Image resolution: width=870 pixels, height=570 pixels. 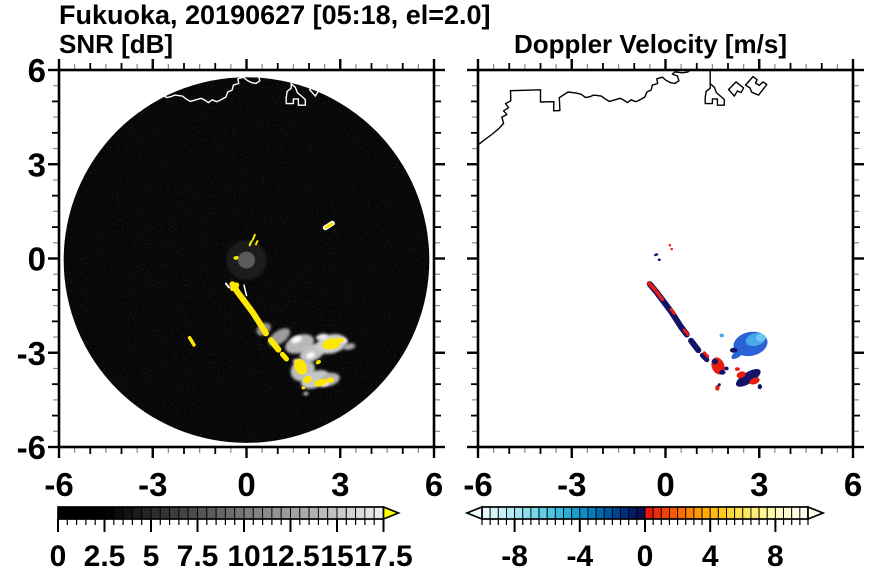 What do you see at coordinates (340, 484) in the screenshot?
I see `x-tick-label: 3` at bounding box center [340, 484].